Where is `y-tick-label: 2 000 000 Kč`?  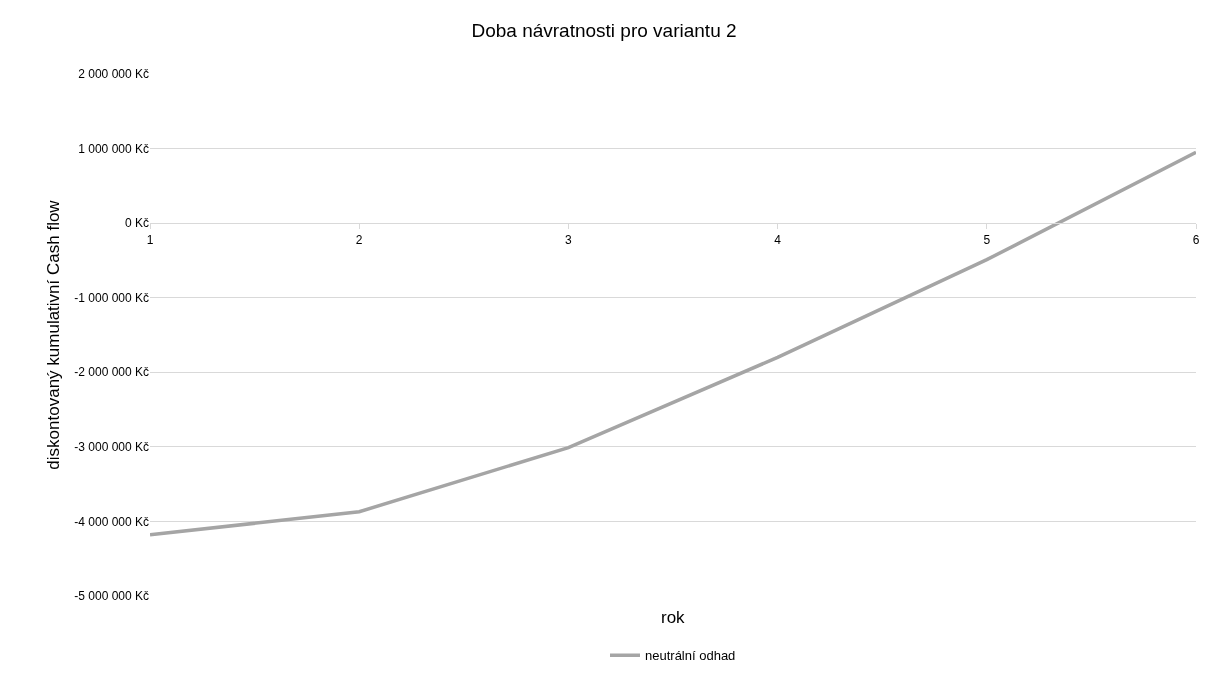 y-tick-label: 2 000 000 Kč is located at coordinates (113, 74).